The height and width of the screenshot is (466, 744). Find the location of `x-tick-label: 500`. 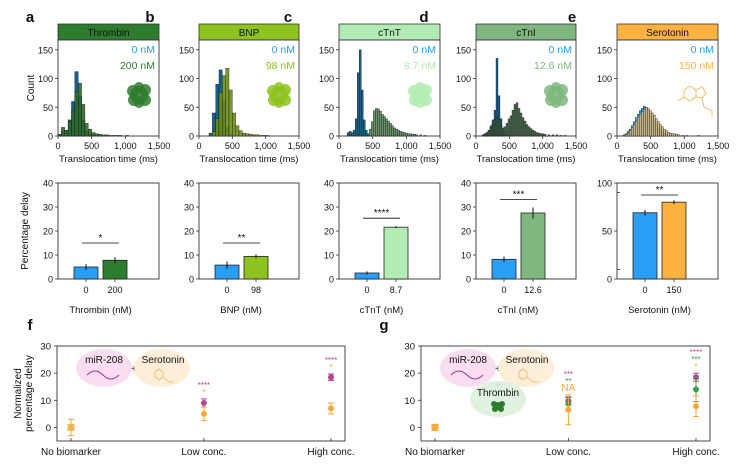

x-tick-label: 500 is located at coordinates (91, 146).